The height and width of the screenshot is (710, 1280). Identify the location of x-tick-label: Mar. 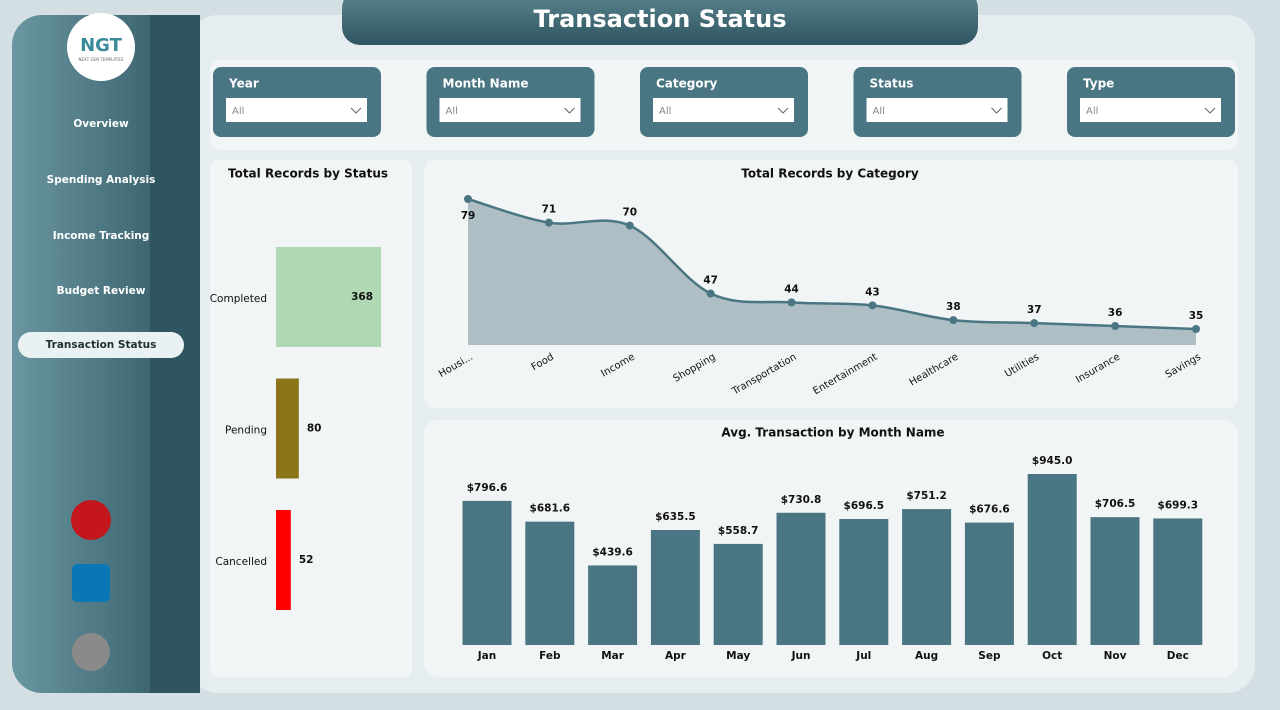
(613, 656).